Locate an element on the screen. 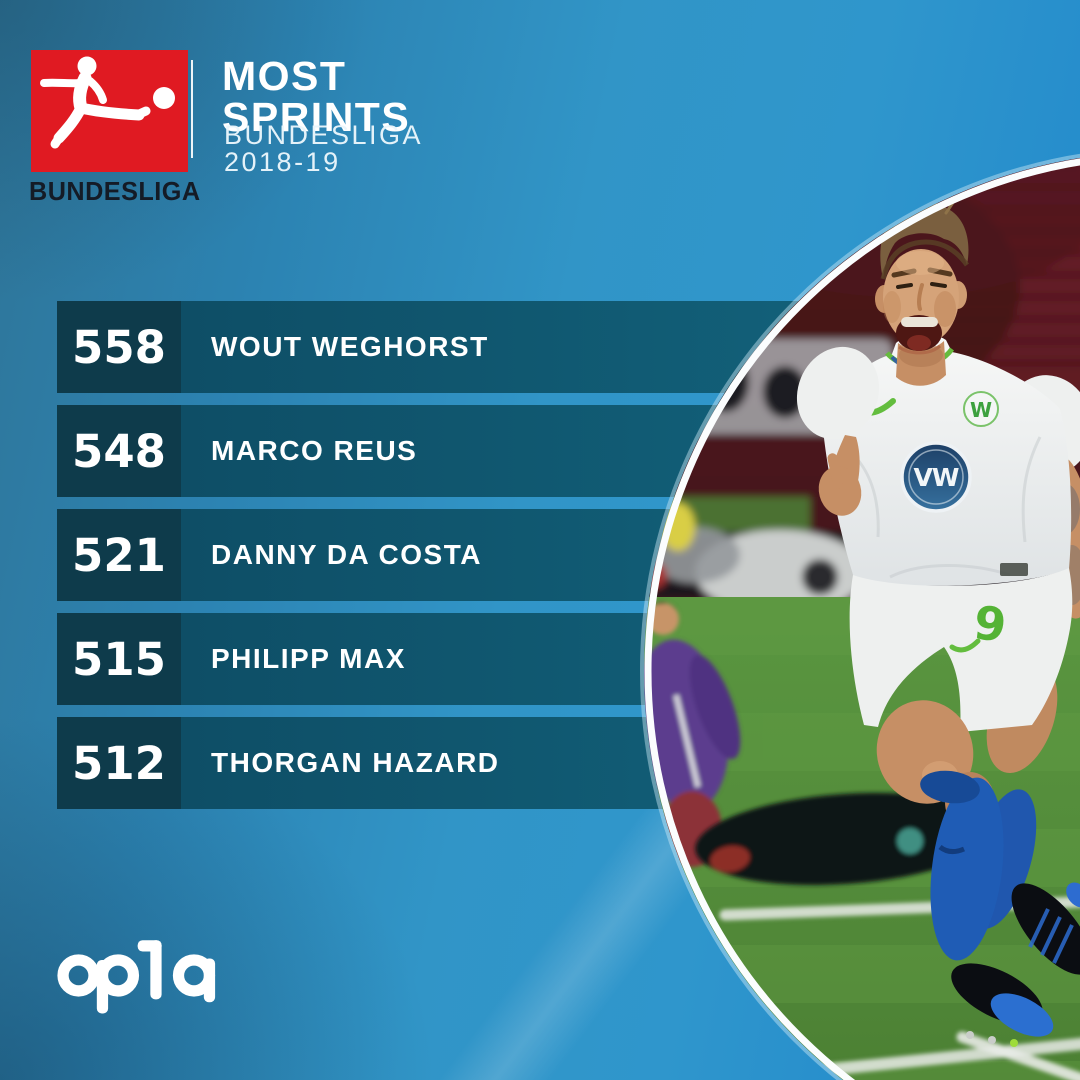  page-subtitle: BUNDESLIGA 2018-19 is located at coordinates (323, 148).